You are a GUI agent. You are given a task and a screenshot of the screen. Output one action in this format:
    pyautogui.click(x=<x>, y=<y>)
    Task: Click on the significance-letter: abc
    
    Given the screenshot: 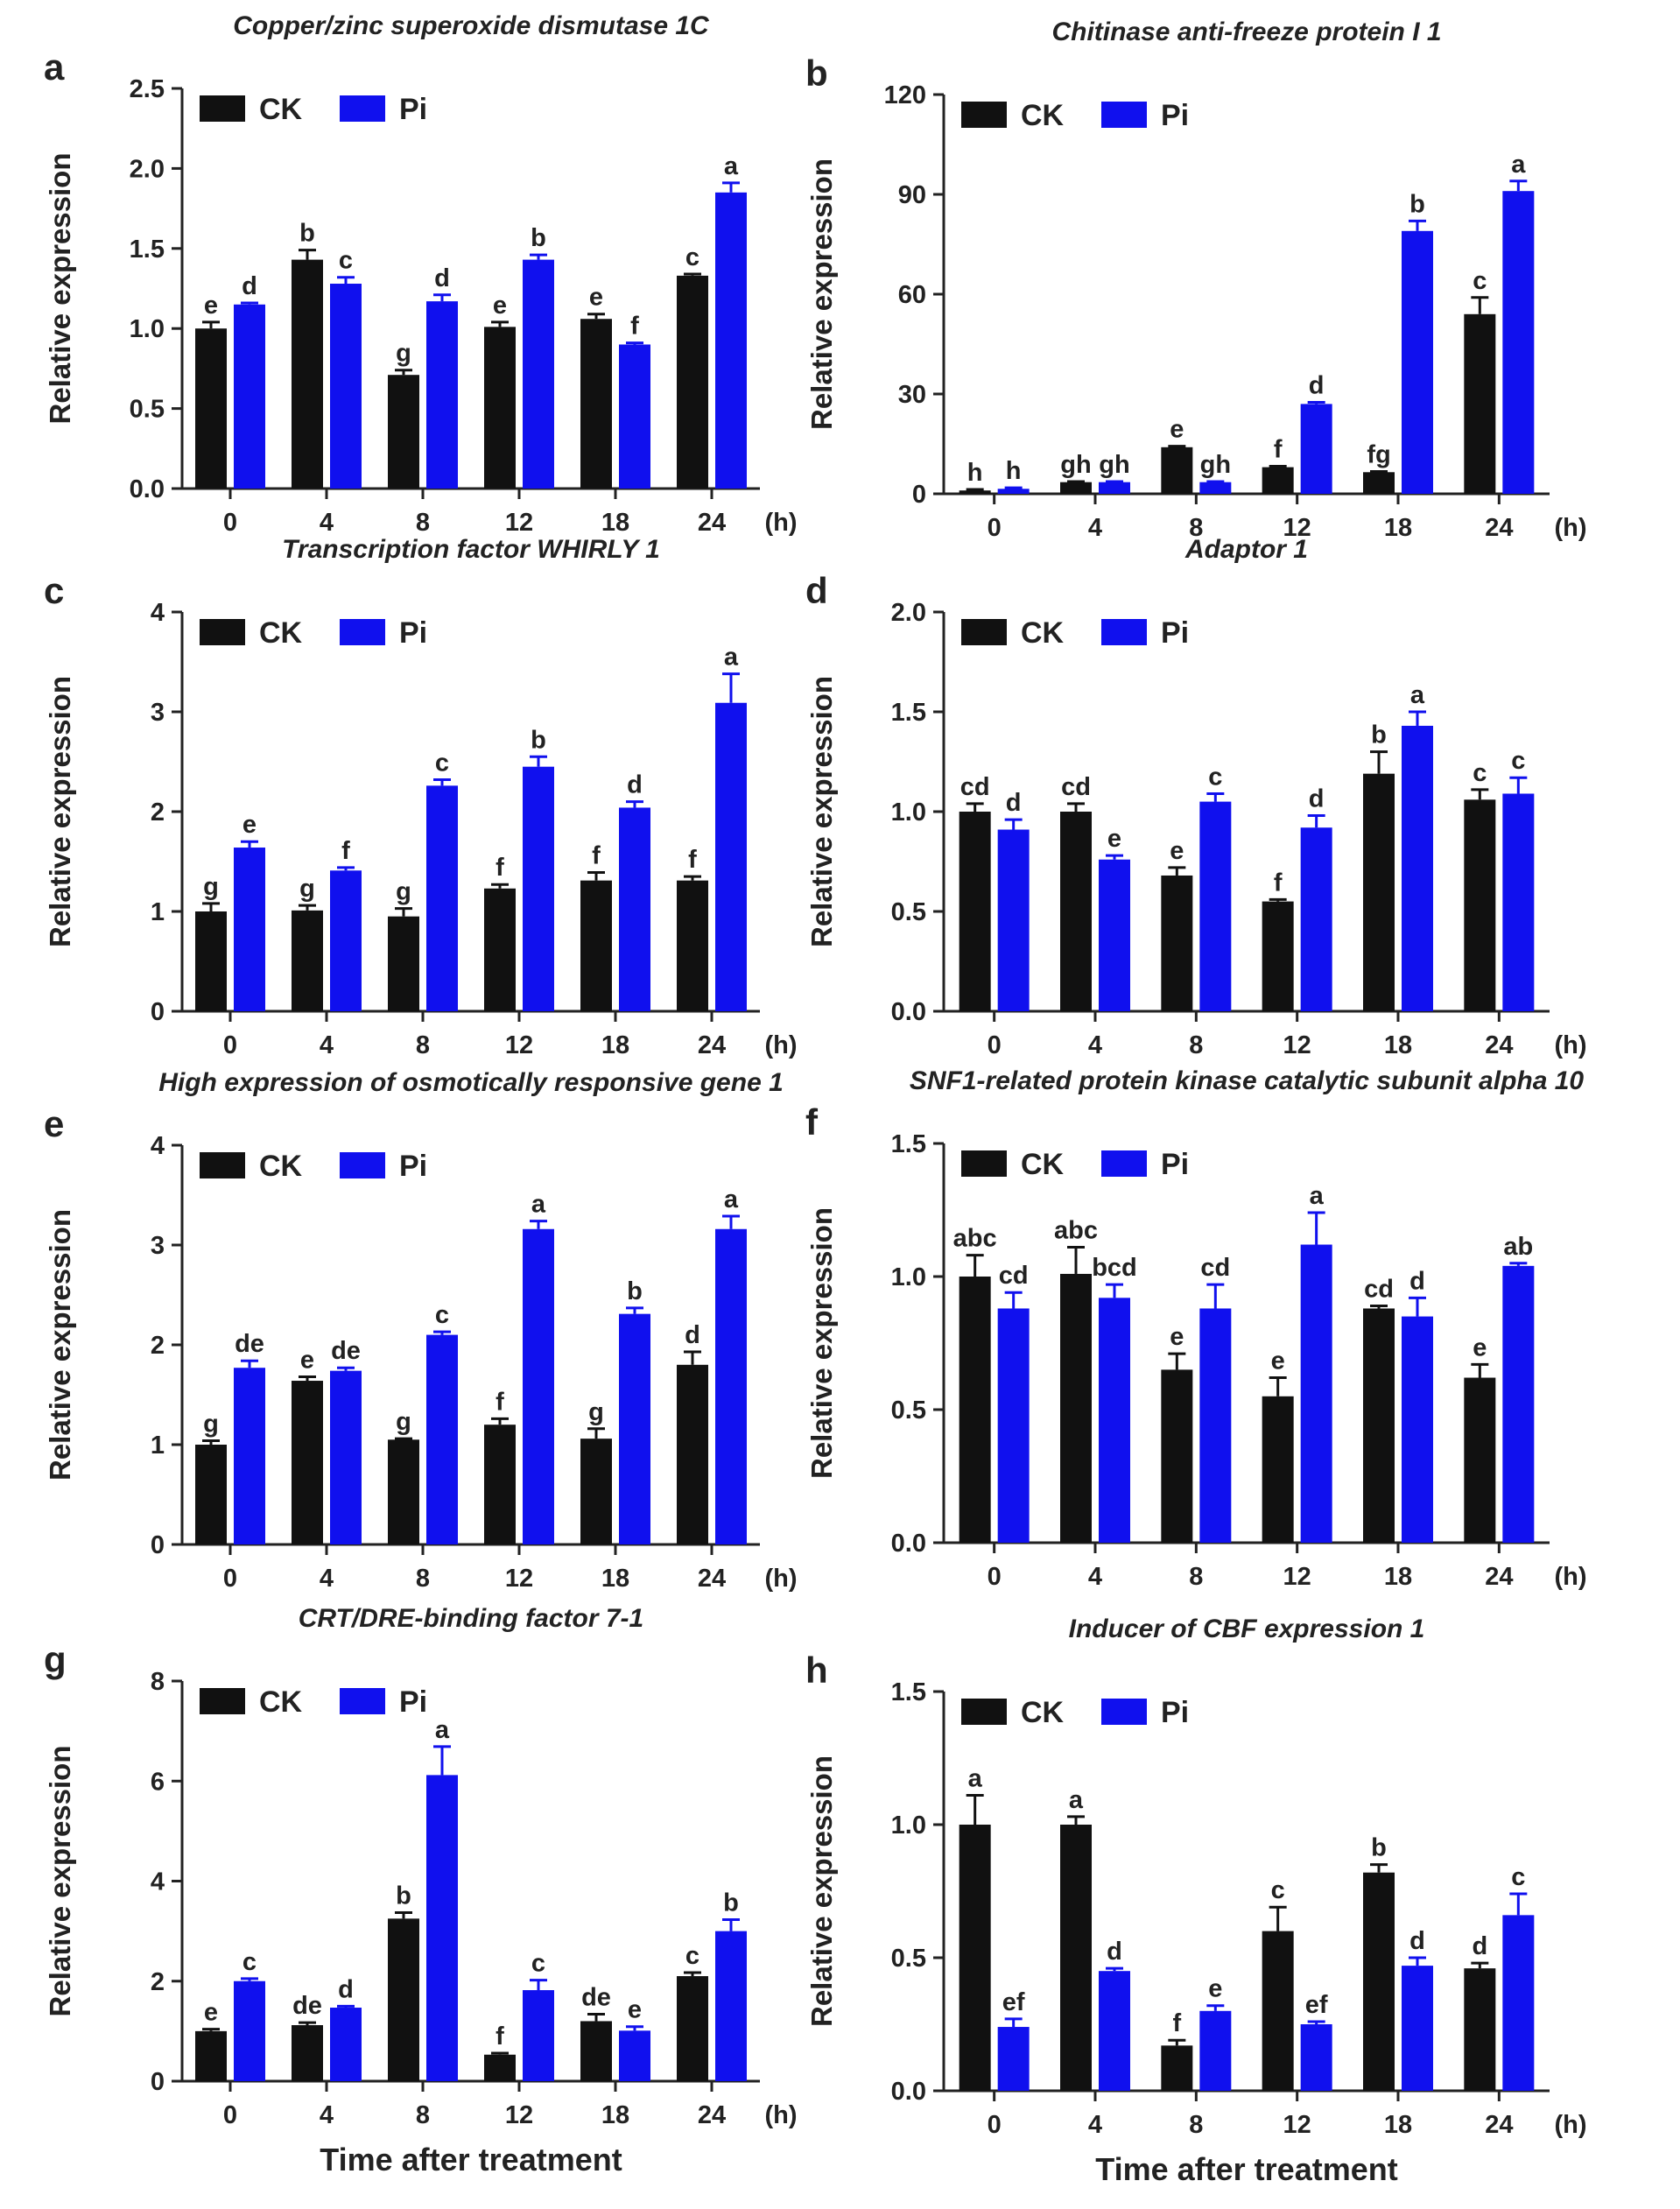 What is the action you would take?
    pyautogui.click(x=975, y=1239)
    